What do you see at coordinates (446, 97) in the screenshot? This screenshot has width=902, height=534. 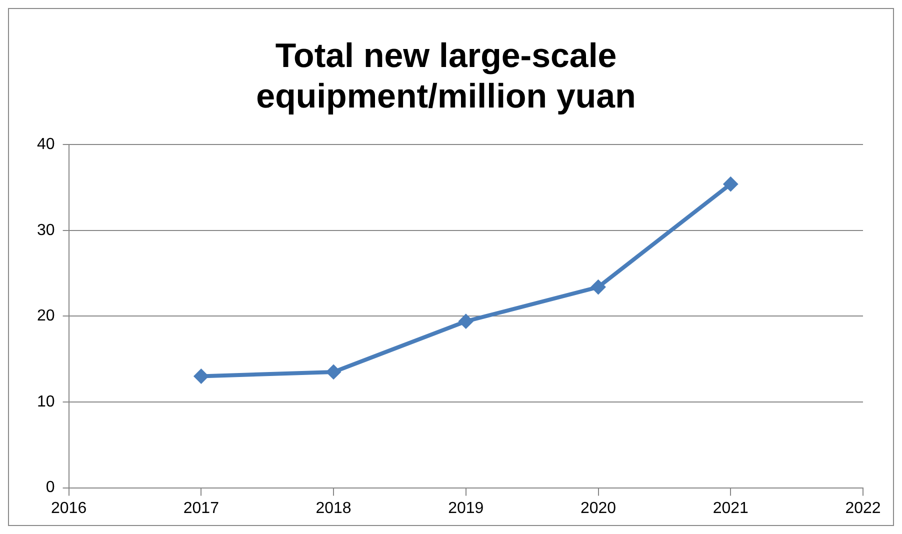 I see `text: equipment/million yuan` at bounding box center [446, 97].